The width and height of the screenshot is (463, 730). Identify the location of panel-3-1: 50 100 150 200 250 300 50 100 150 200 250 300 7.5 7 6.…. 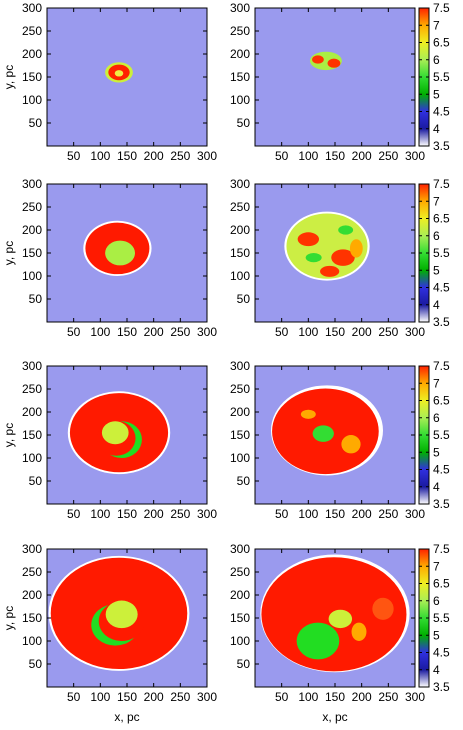
(340, 623).